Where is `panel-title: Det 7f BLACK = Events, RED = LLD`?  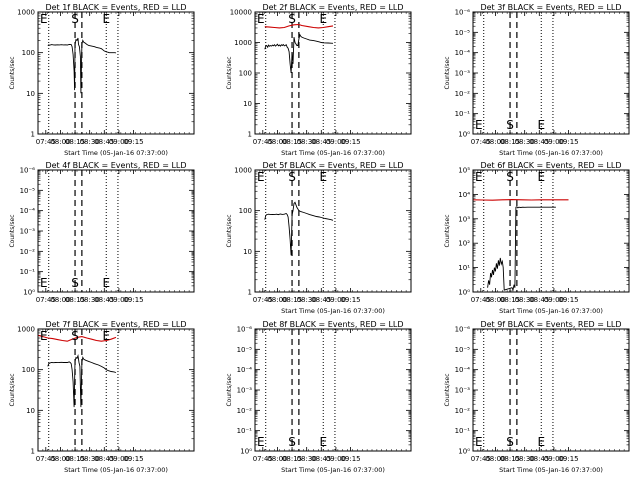 panel-title: Det 7f BLACK = Events, RED = LLD is located at coordinates (115, 324).